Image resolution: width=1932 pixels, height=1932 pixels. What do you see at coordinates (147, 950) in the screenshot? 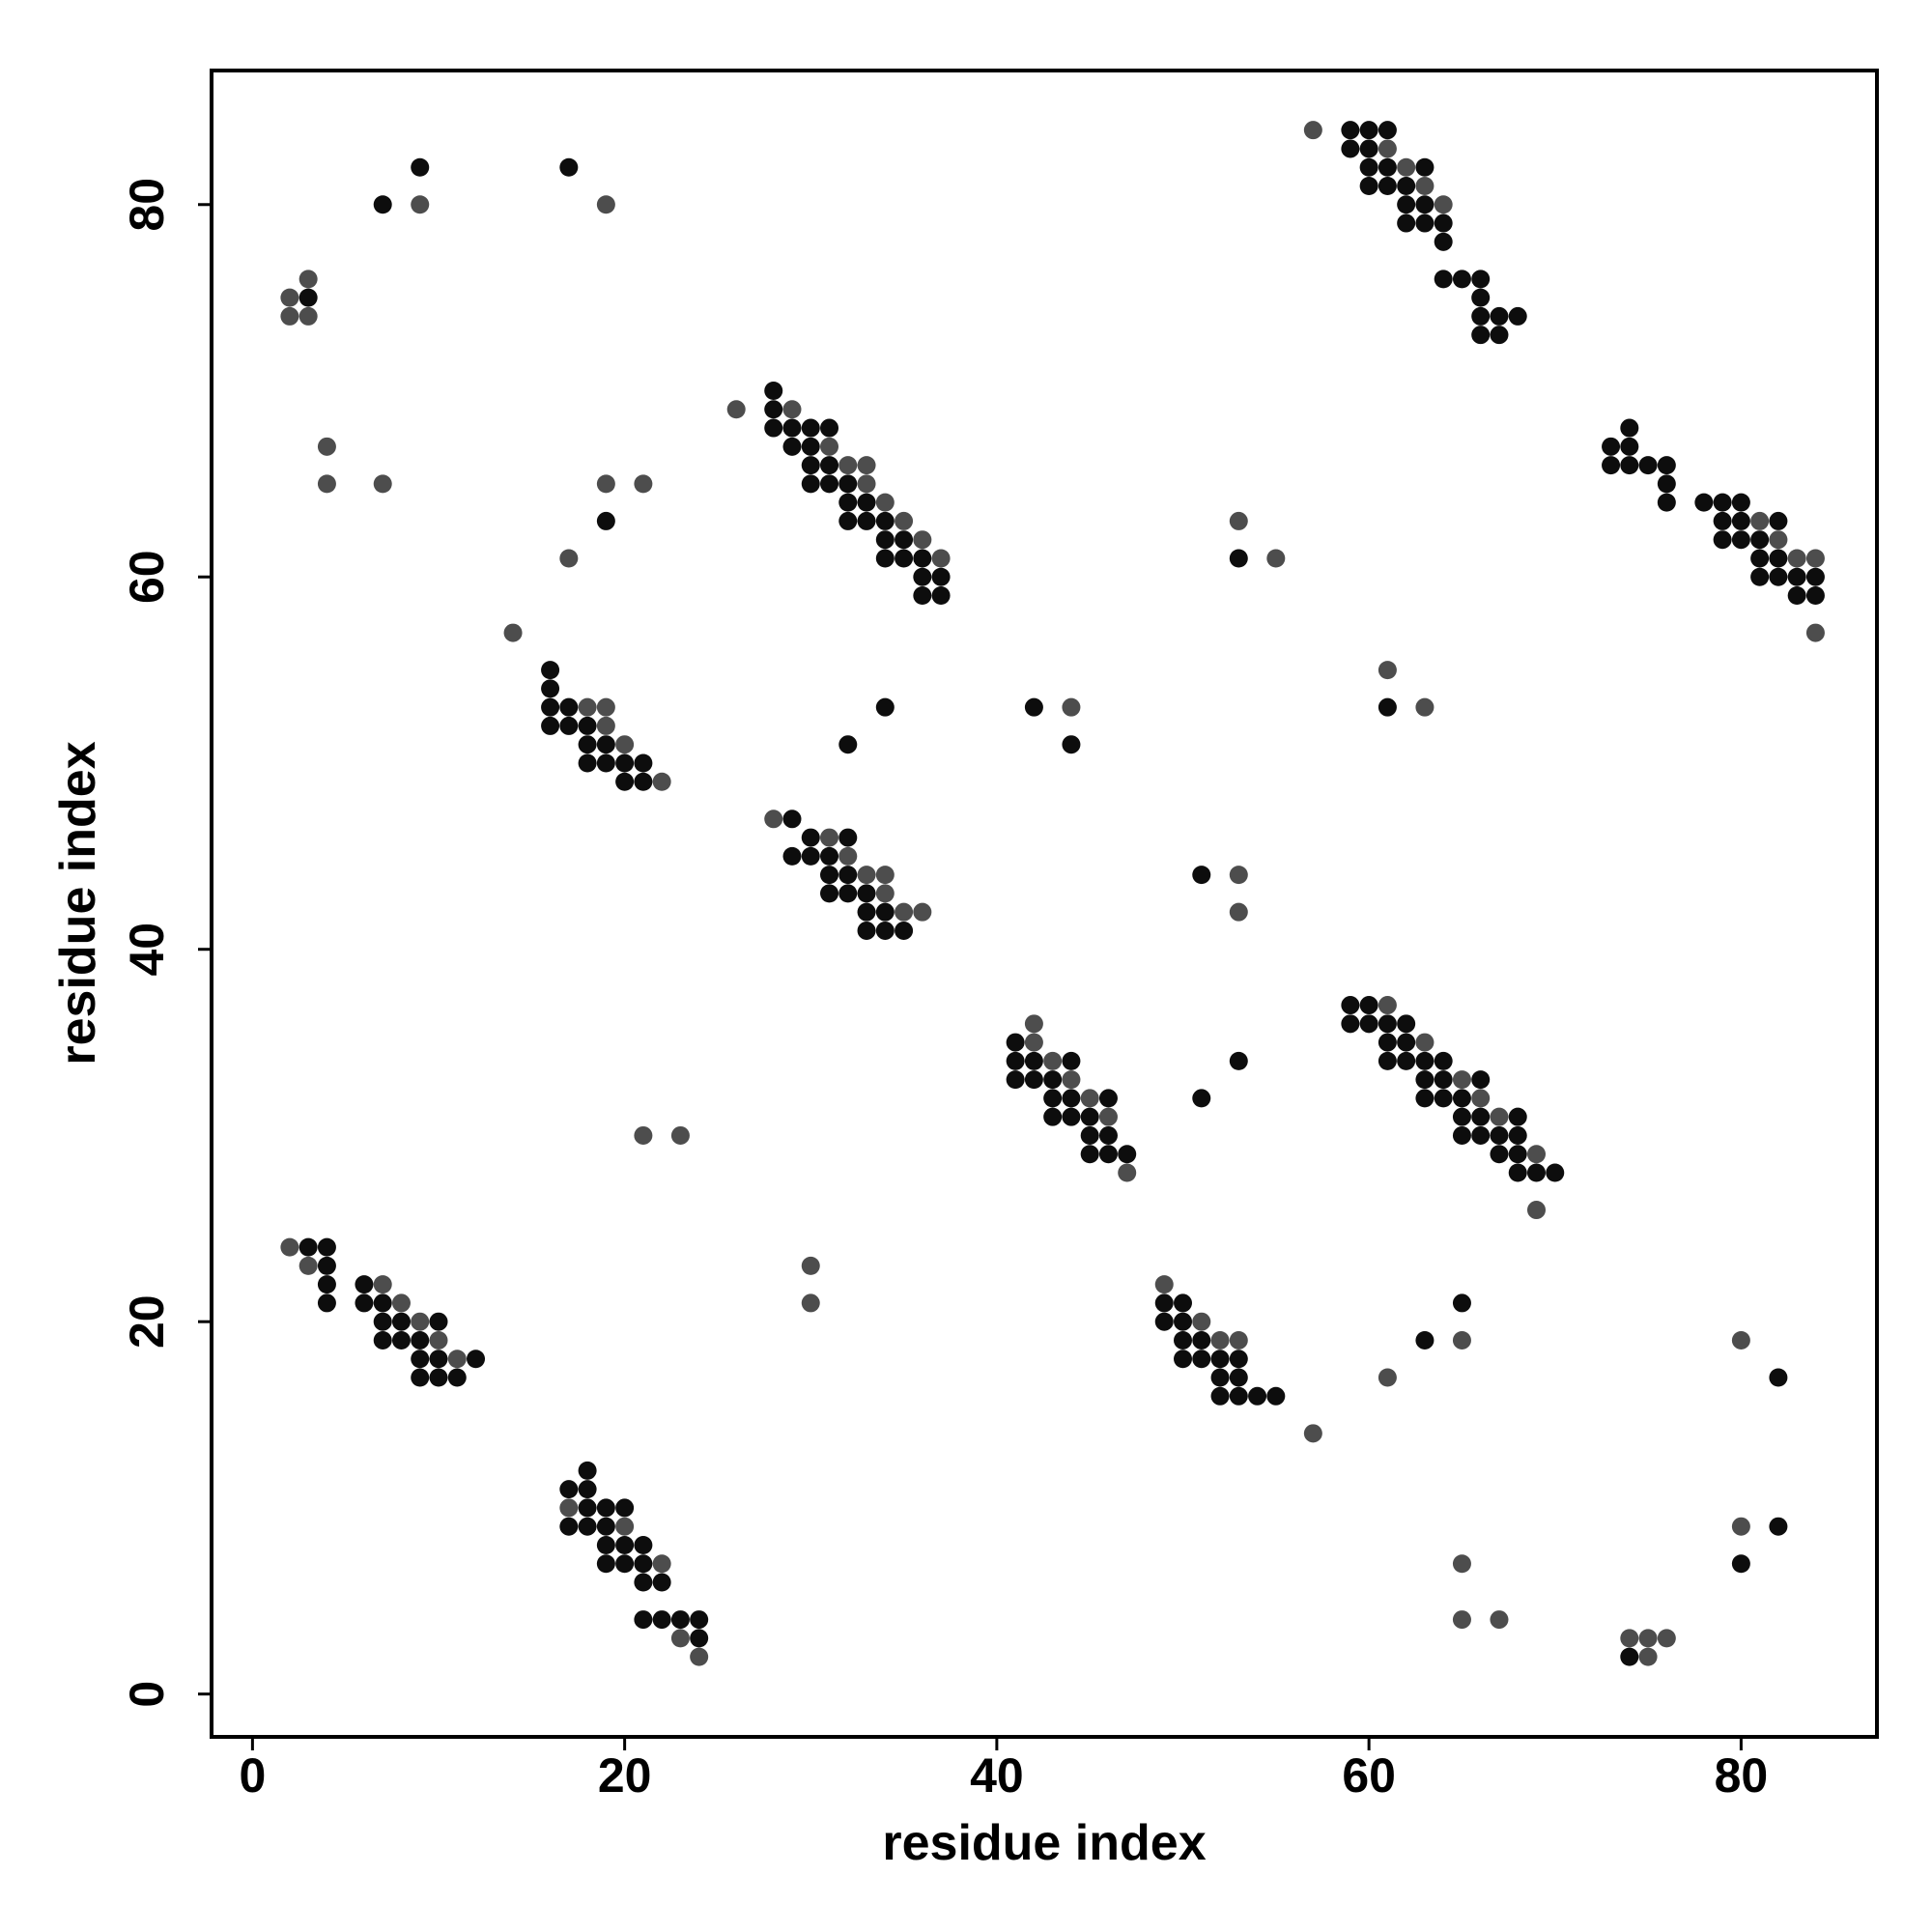
I see `y-tick-label: 40` at bounding box center [147, 950].